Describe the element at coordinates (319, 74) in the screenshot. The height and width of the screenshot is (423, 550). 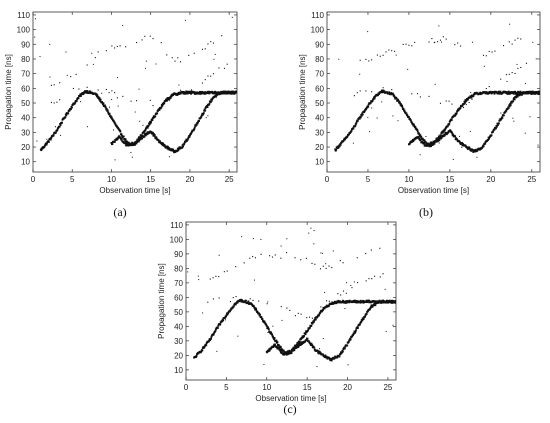
I see `y-tick-label: 70` at that location.